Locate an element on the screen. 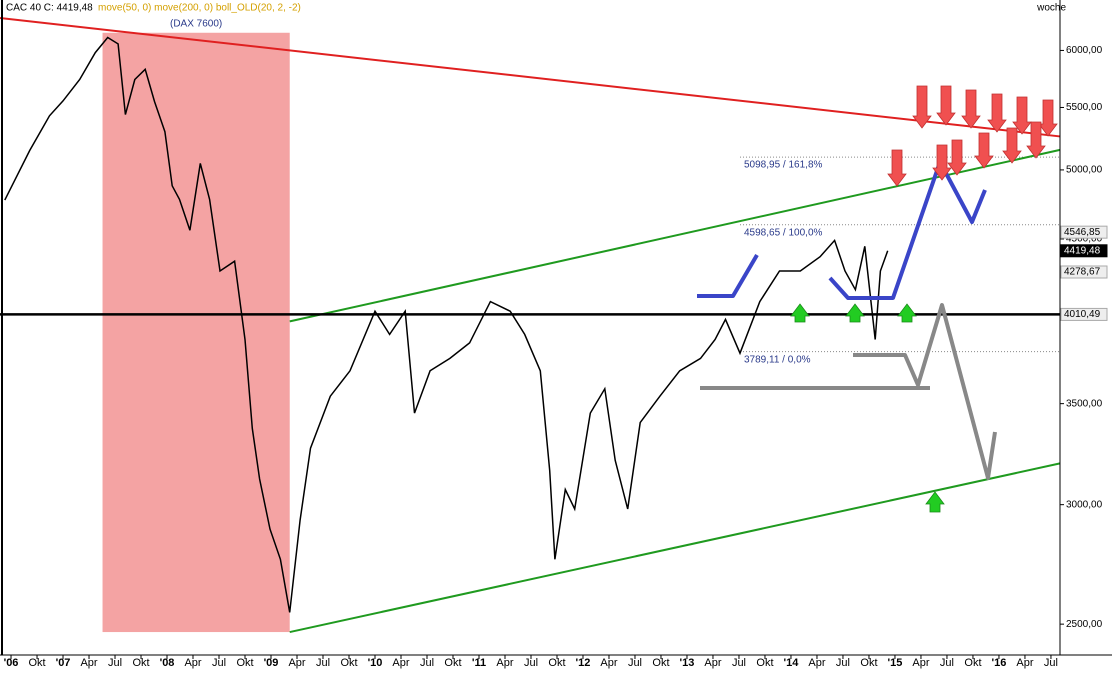  y-tick-label: 5000,00 is located at coordinates (1084, 170).